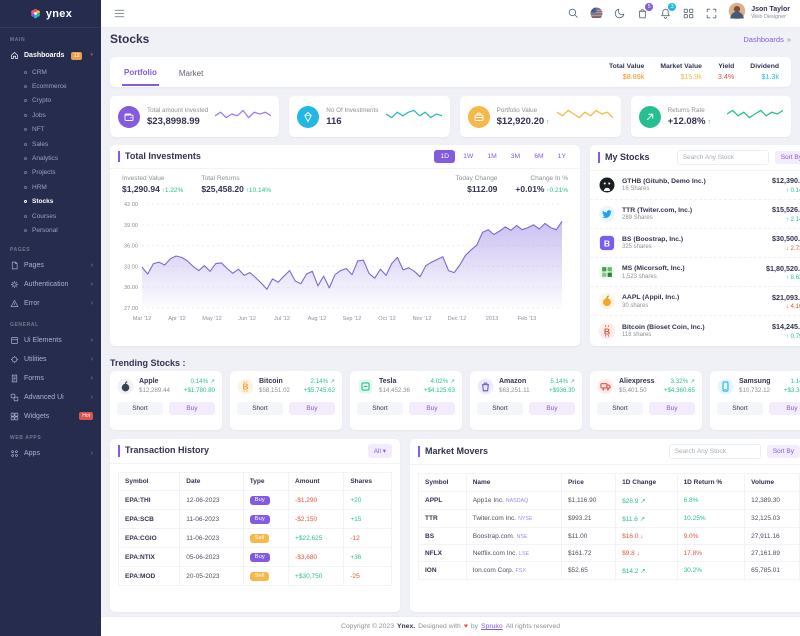  I want to click on footer-author-link: Spruko, so click(492, 626).